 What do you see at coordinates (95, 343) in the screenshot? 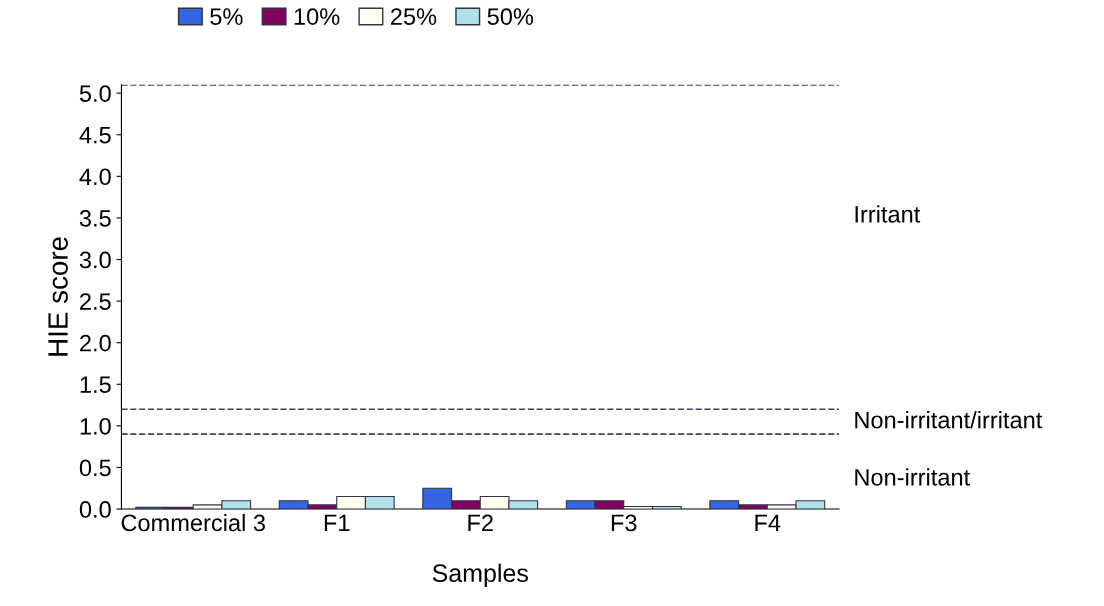
I see `y-tick-label: 2.0` at bounding box center [95, 343].